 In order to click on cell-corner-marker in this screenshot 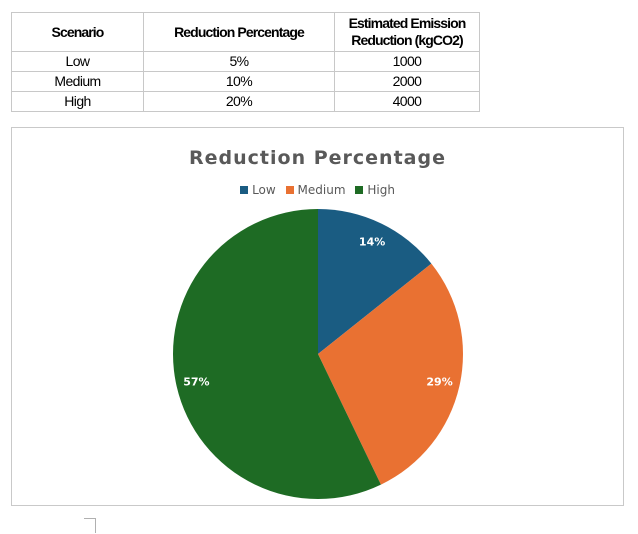, I will do `click(90, 525)`.